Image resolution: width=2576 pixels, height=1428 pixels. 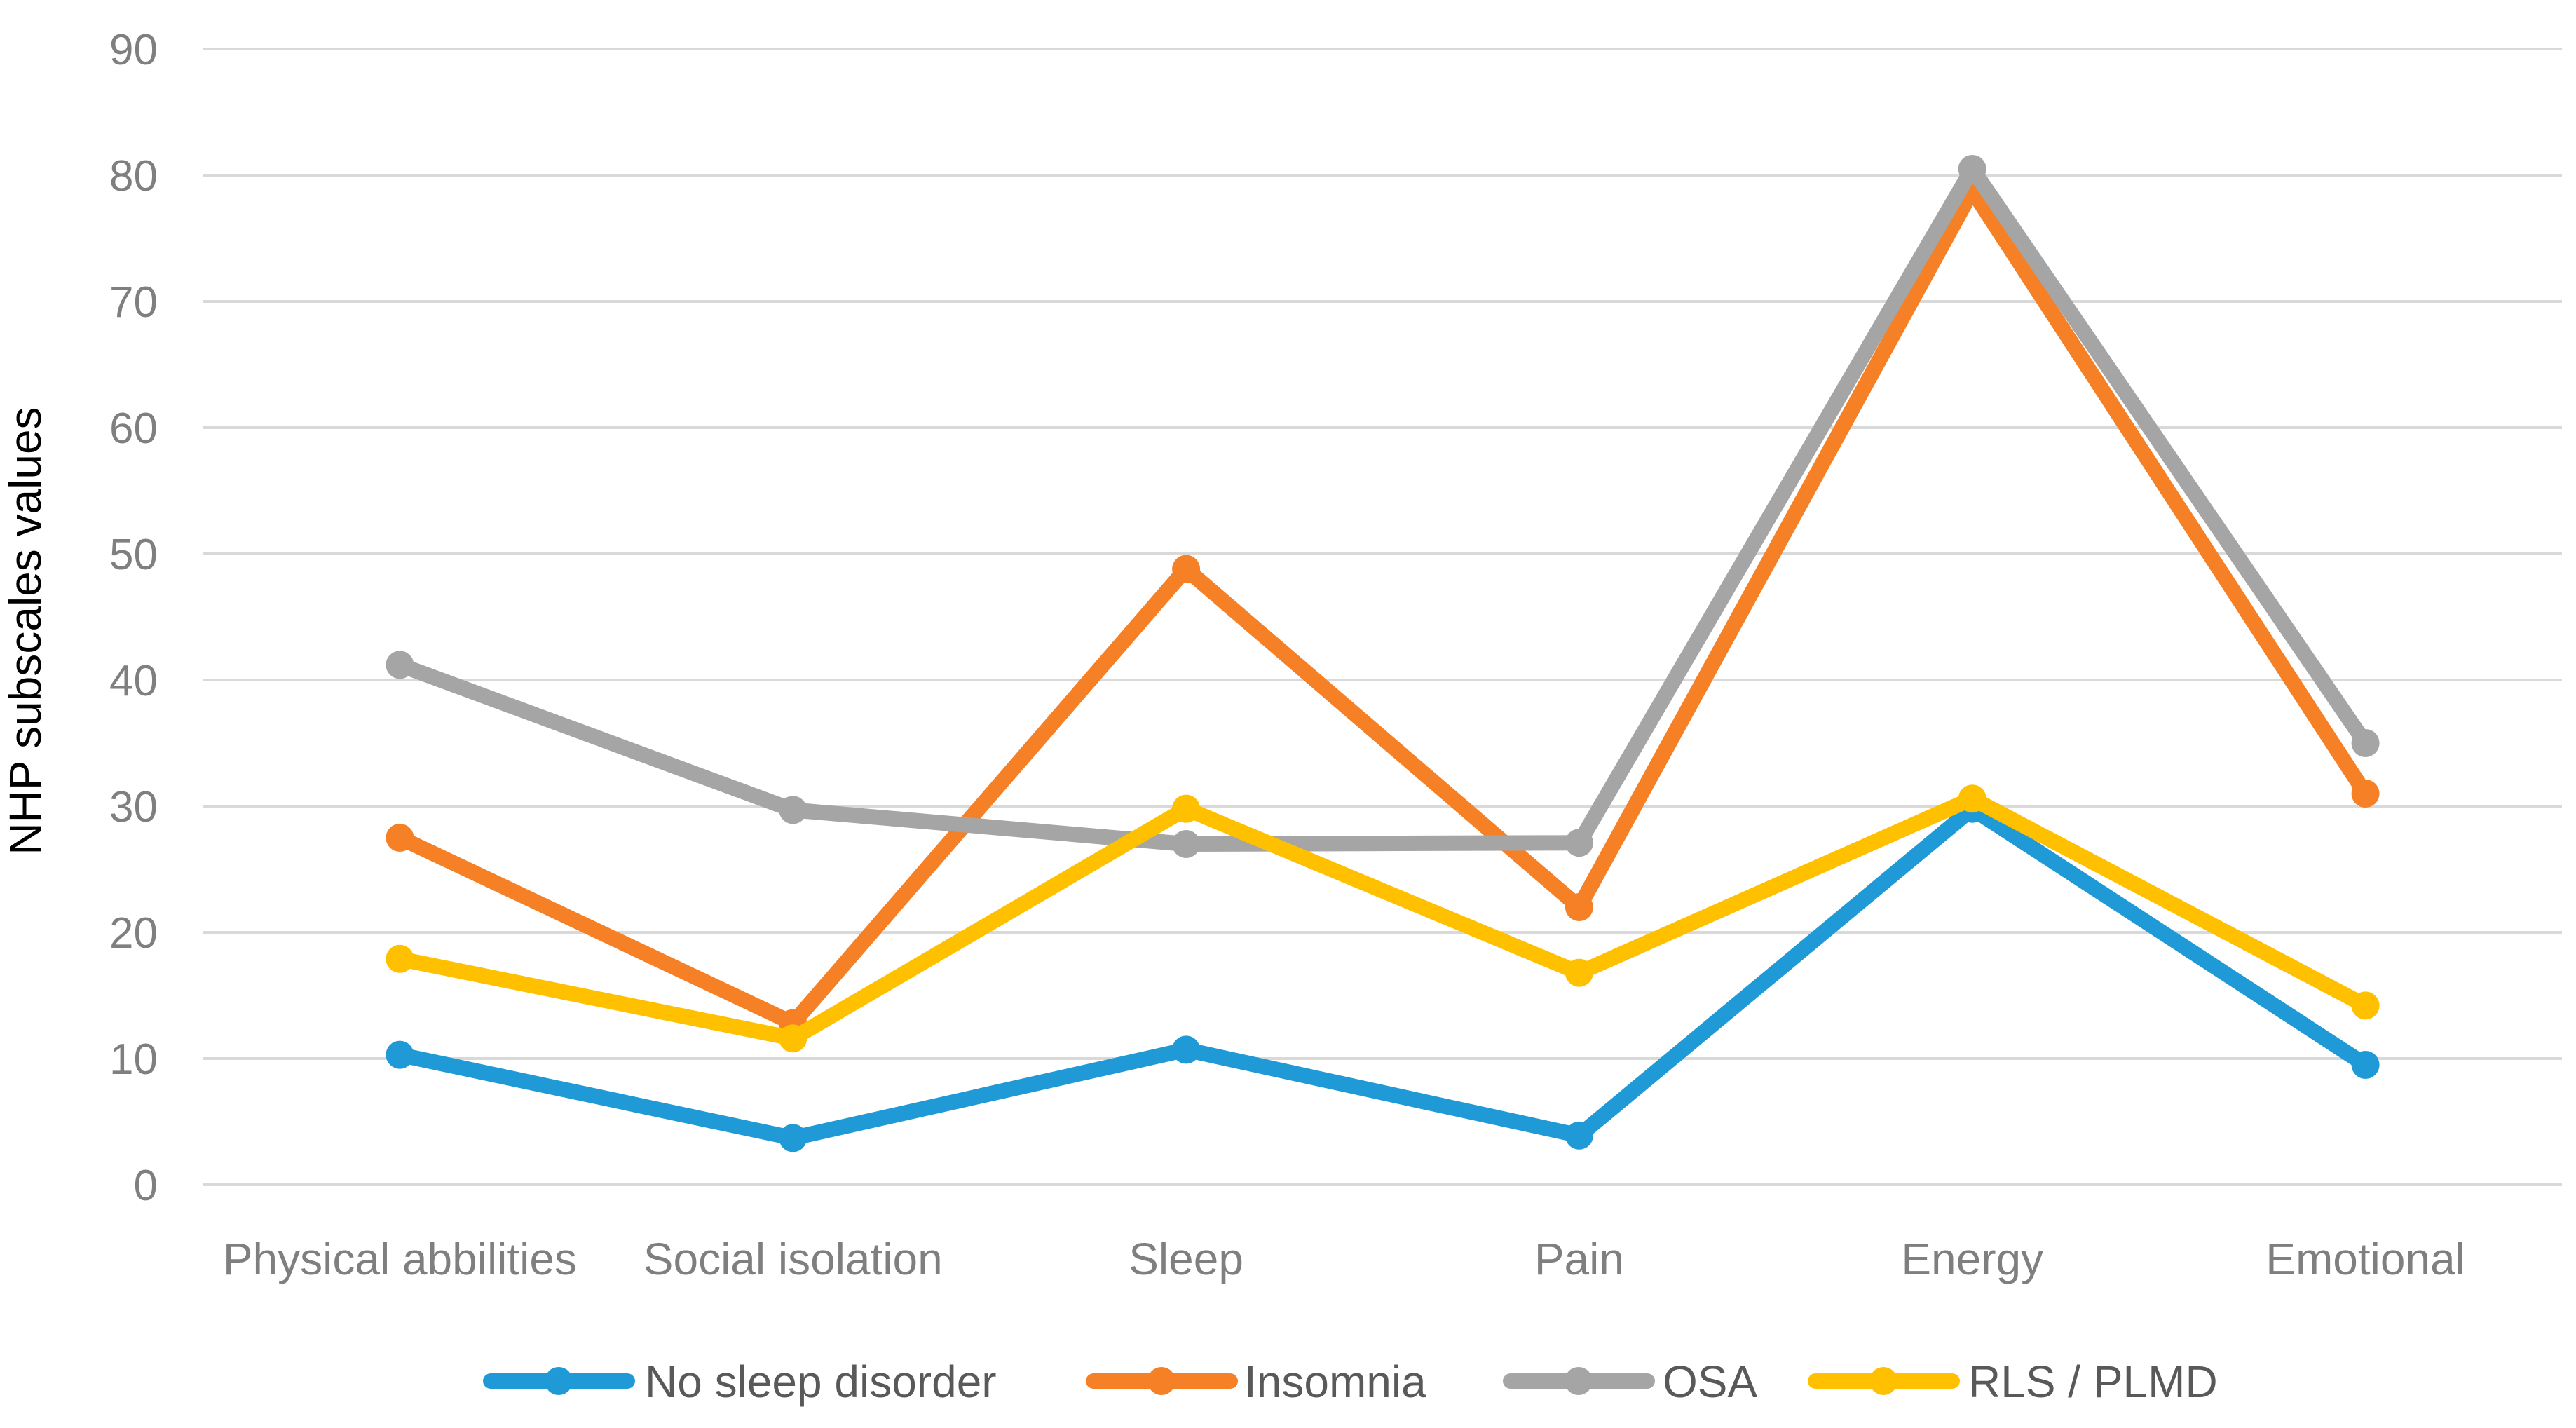 I want to click on legend: No sleep disorder Insomnia OSA RLS / PLMD, so click(x=1350, y=1381).